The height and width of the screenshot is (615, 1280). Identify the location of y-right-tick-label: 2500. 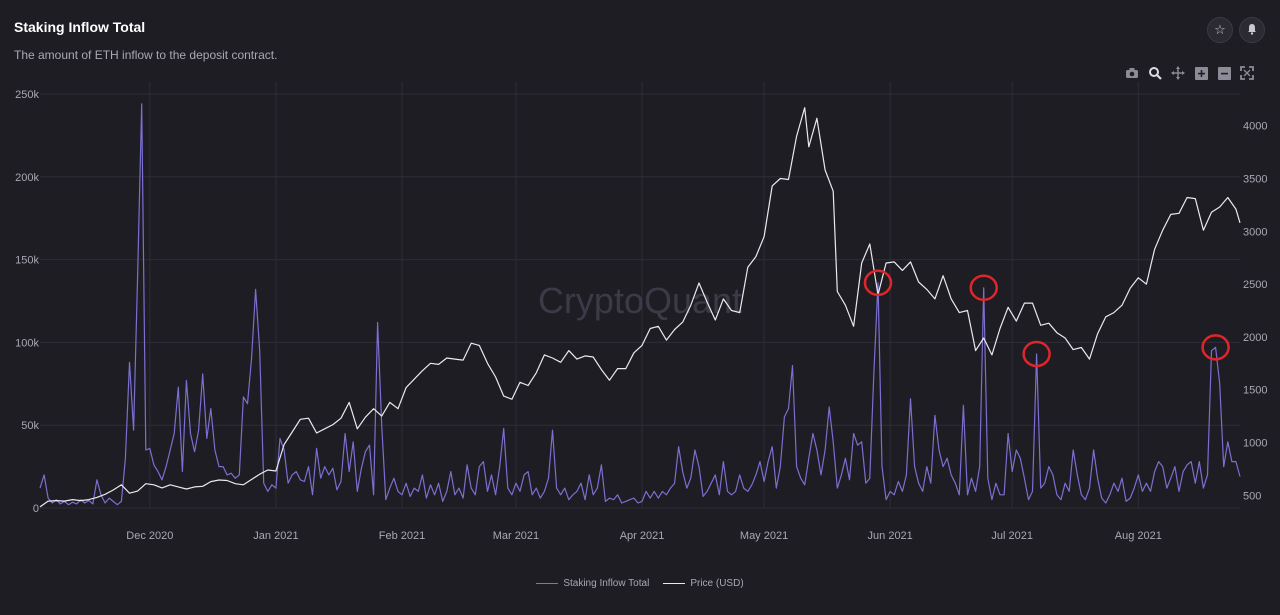
(1255, 285).